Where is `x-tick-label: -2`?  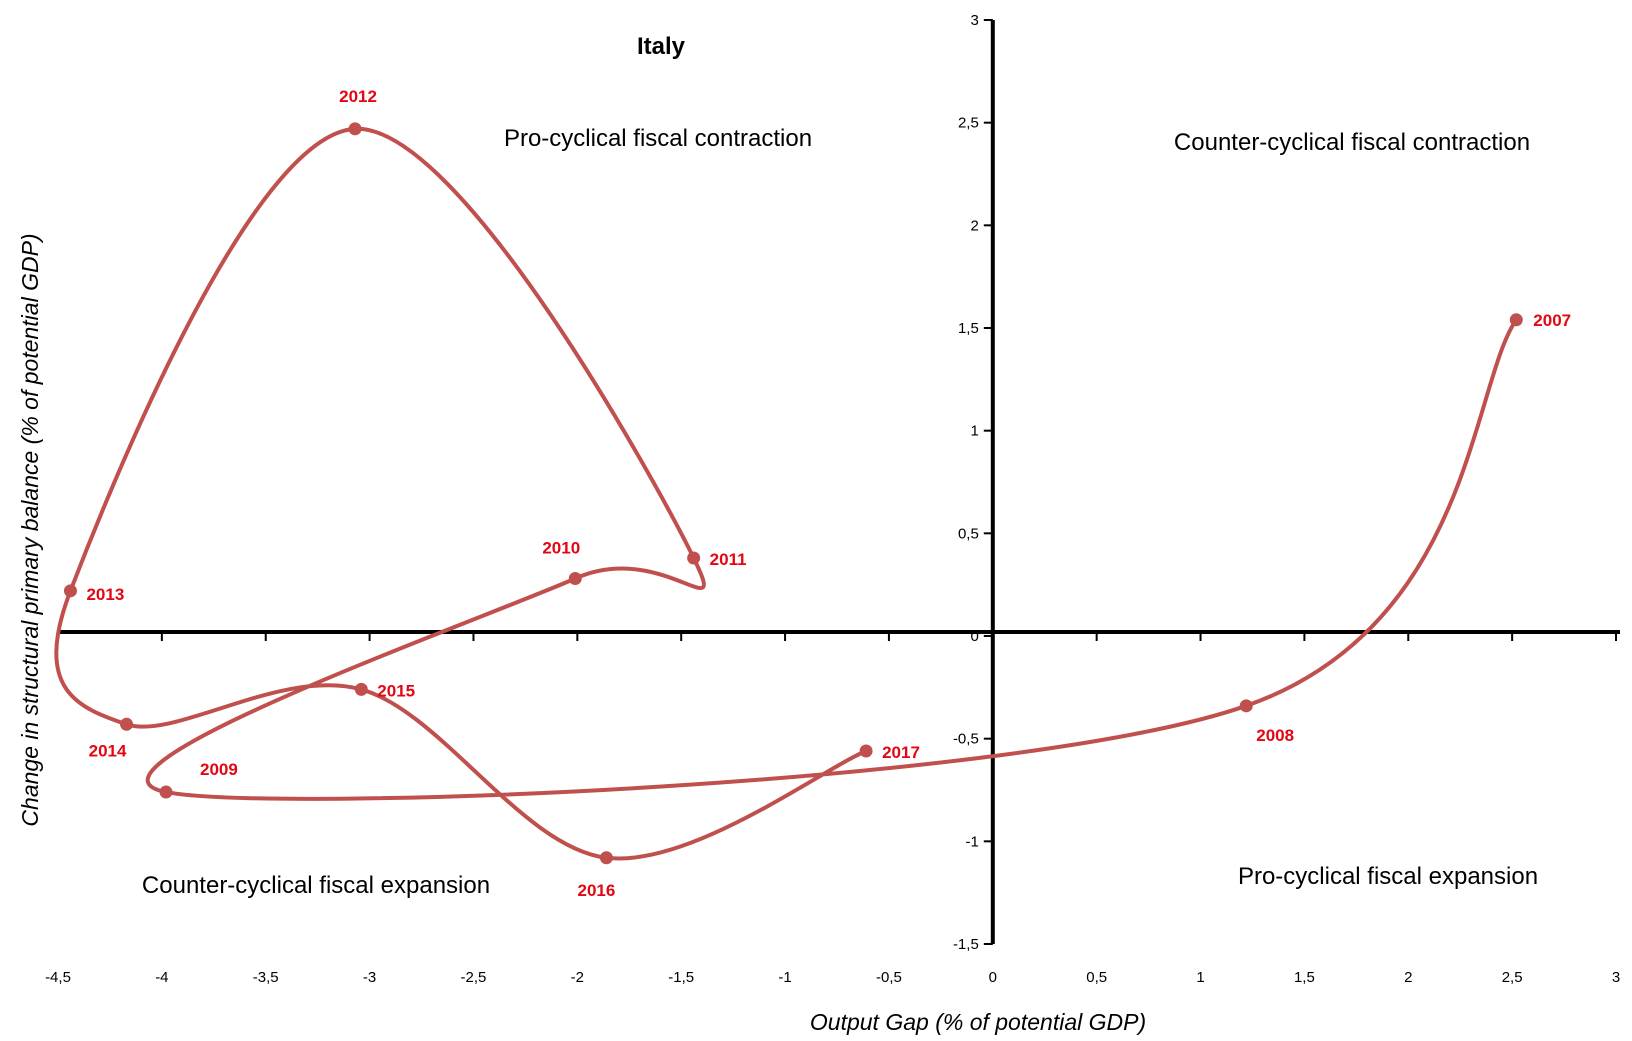 x-tick-label: -2 is located at coordinates (577, 977).